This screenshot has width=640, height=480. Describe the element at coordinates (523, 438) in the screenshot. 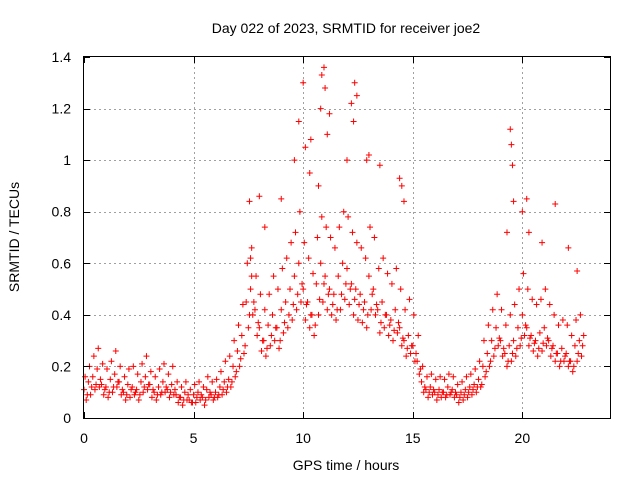

I see `x-tick-label: 20` at that location.